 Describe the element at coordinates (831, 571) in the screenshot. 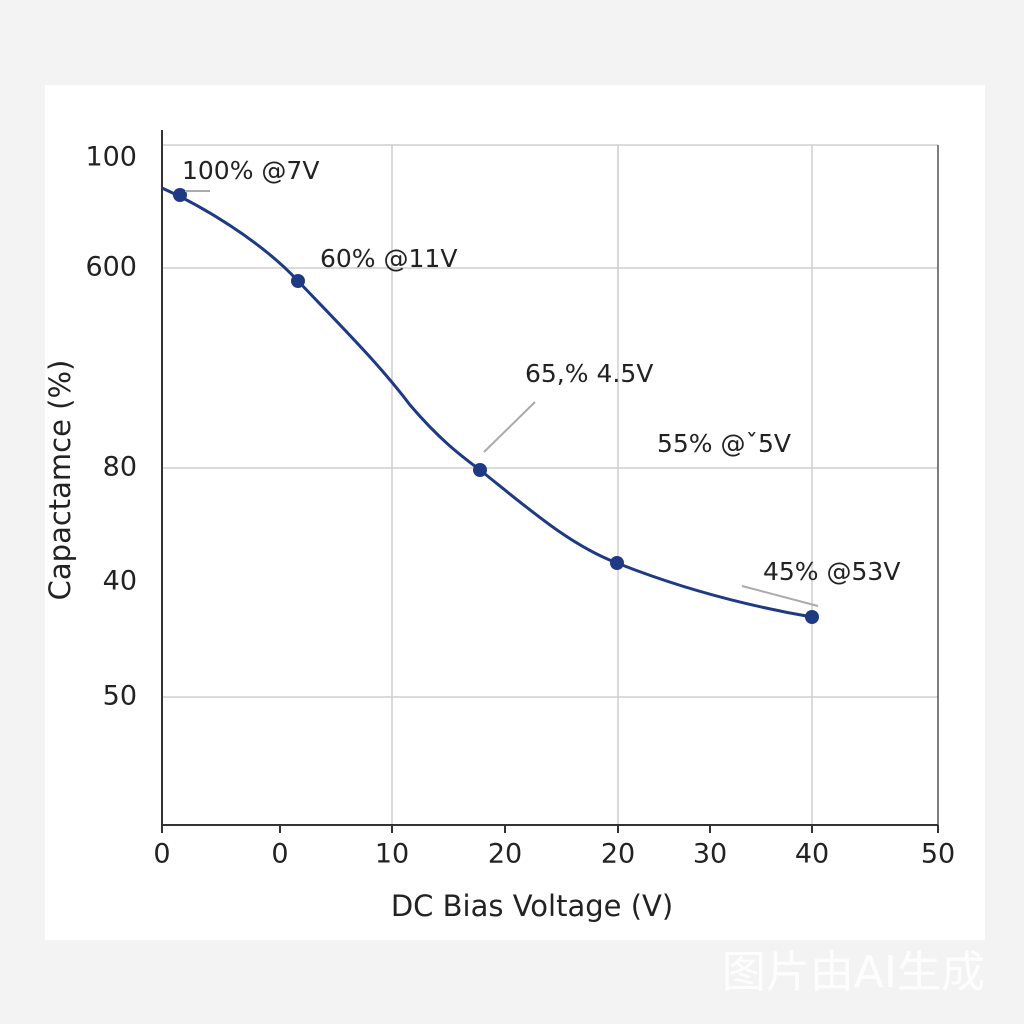

I see `annotation: 45% @53V` at that location.